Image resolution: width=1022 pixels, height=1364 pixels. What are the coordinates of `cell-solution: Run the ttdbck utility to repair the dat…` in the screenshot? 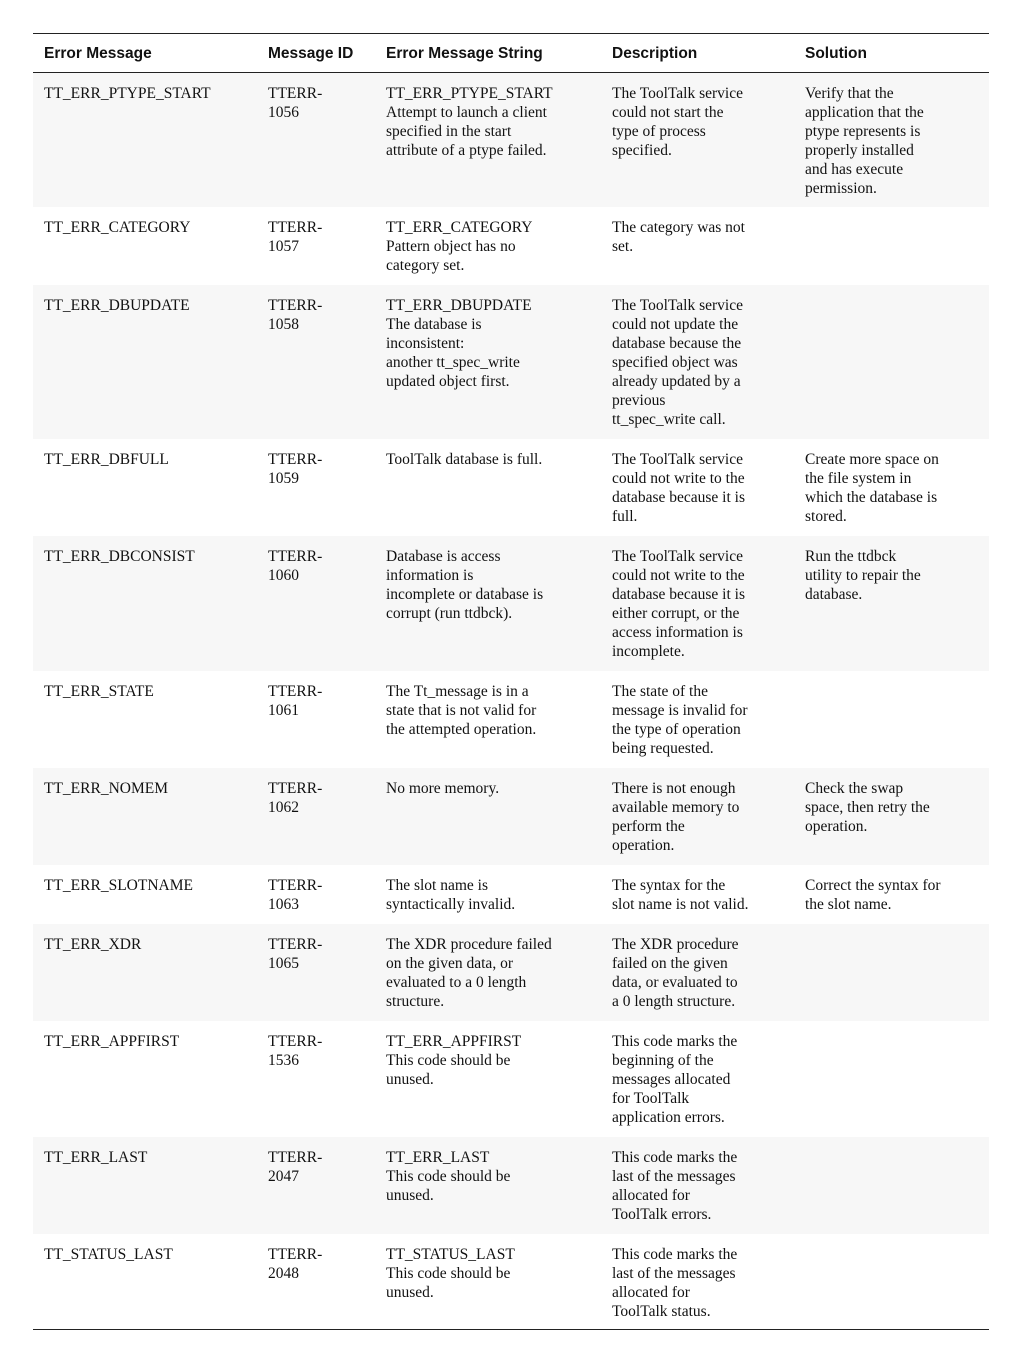 It's located at (863, 575).